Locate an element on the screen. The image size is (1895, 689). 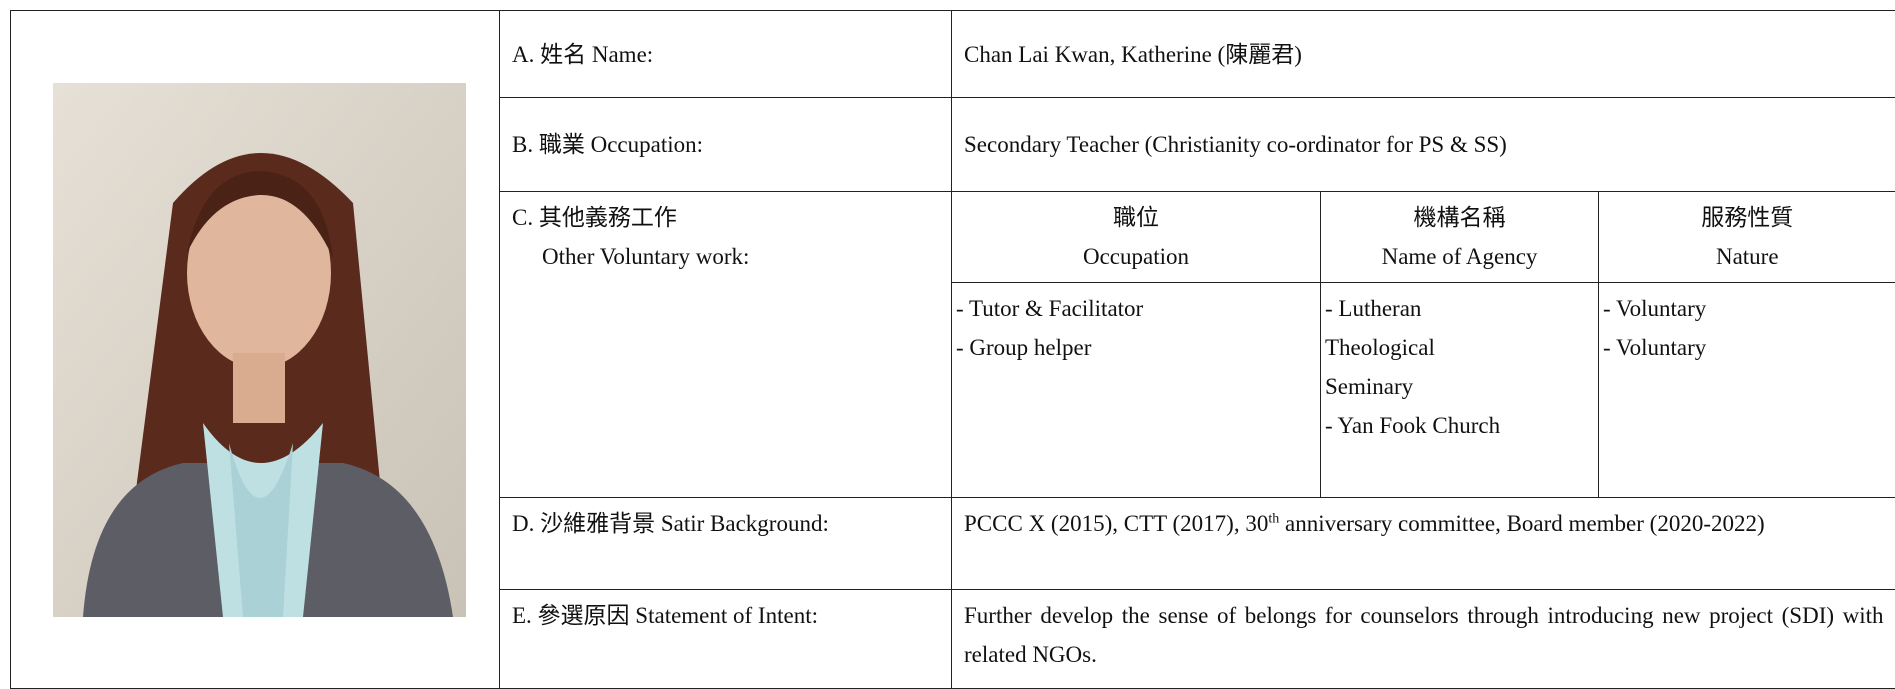
value-cell: Chan Lai Kwan, Katherine (陳麗君) is located at coordinates (1423, 54).